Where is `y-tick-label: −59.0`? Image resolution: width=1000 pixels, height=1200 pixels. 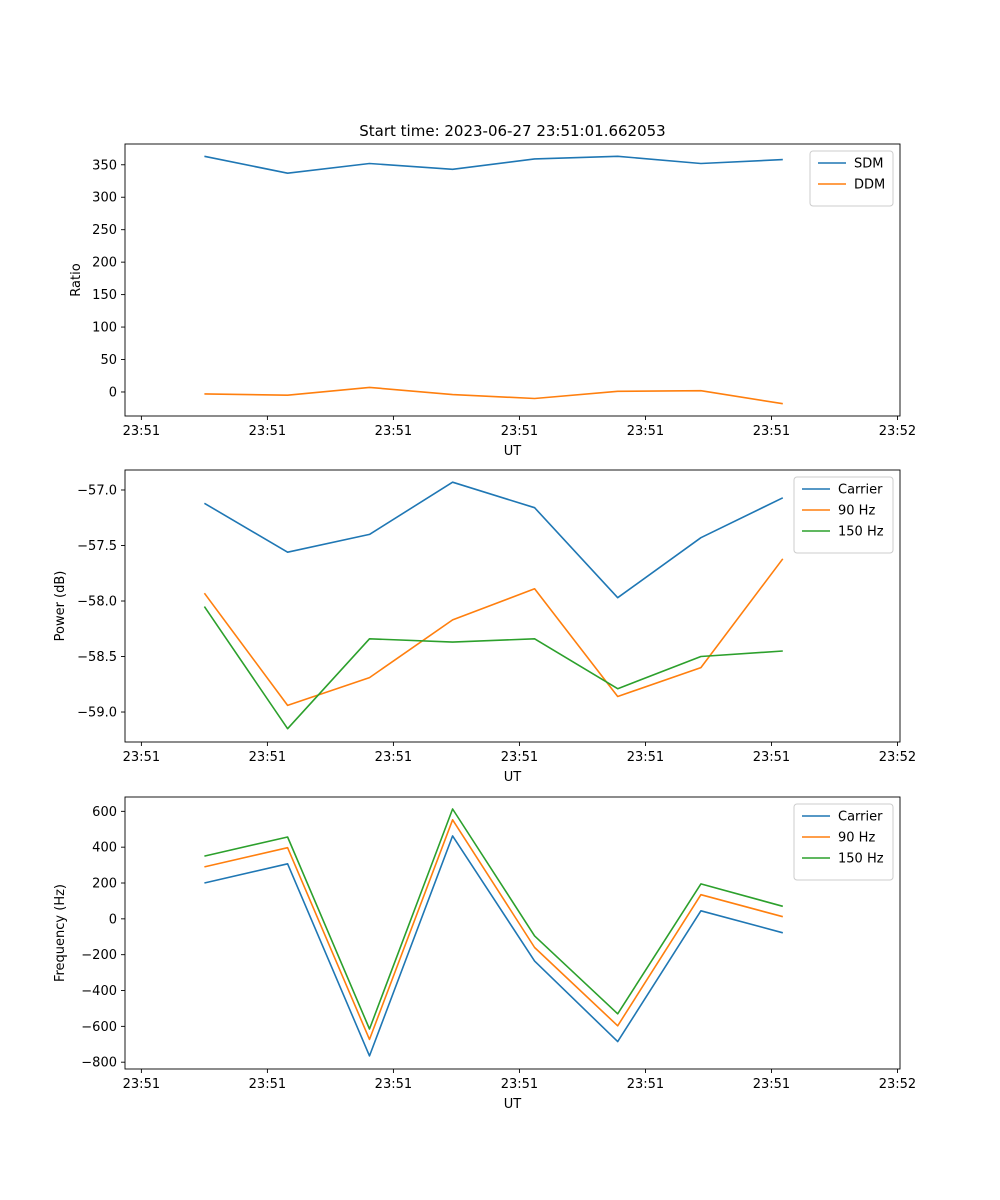 y-tick-label: −59.0 is located at coordinates (97, 713).